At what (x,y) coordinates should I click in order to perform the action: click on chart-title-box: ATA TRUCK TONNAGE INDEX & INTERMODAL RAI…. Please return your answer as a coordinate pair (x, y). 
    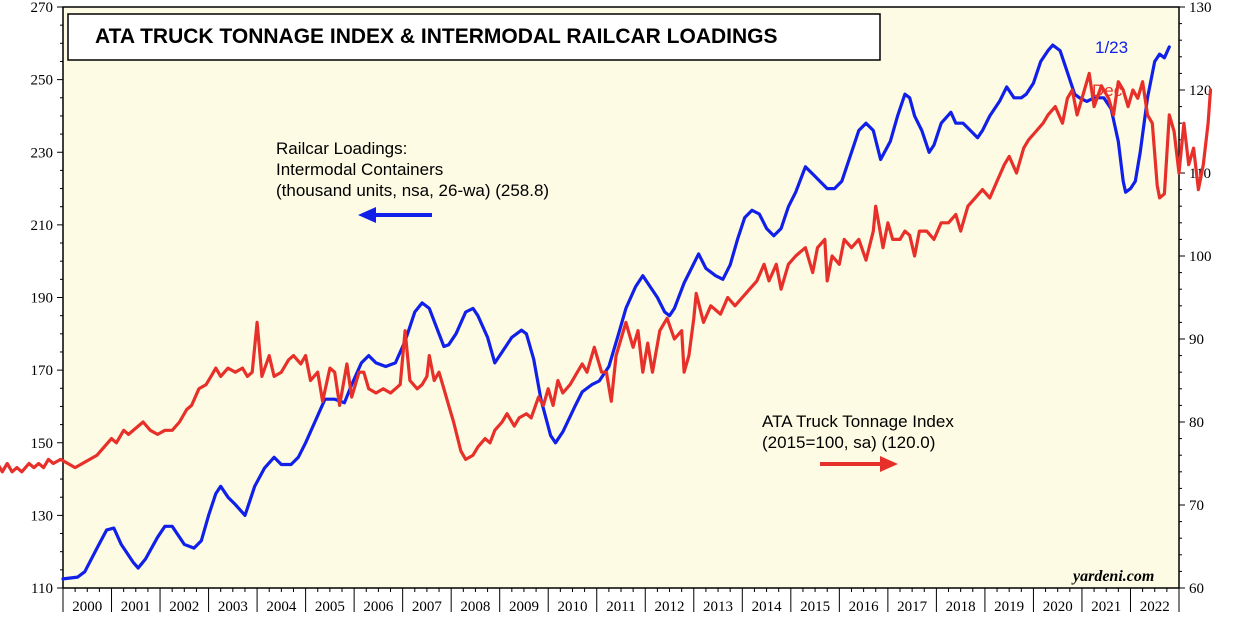
    Looking at the image, I should click on (474, 37).